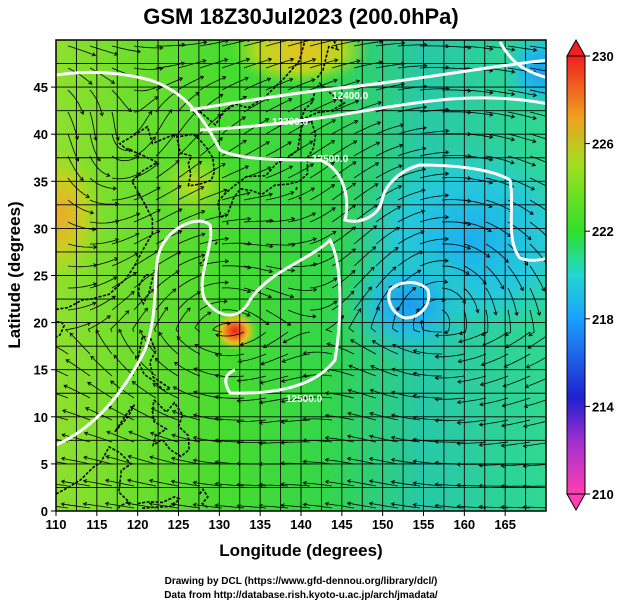 The image size is (619, 605). What do you see at coordinates (410, 305) in the screenshot?
I see `cold-low-region` at bounding box center [410, 305].